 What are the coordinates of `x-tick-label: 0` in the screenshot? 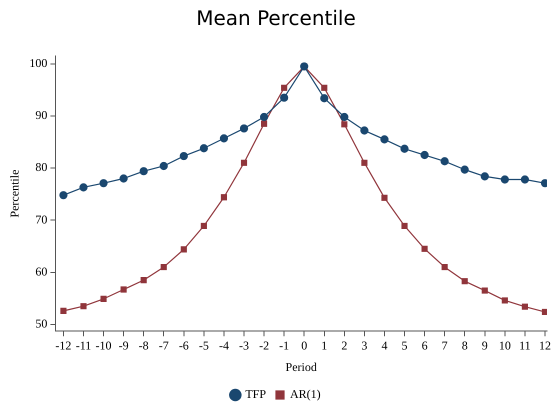 It's located at (304, 345).